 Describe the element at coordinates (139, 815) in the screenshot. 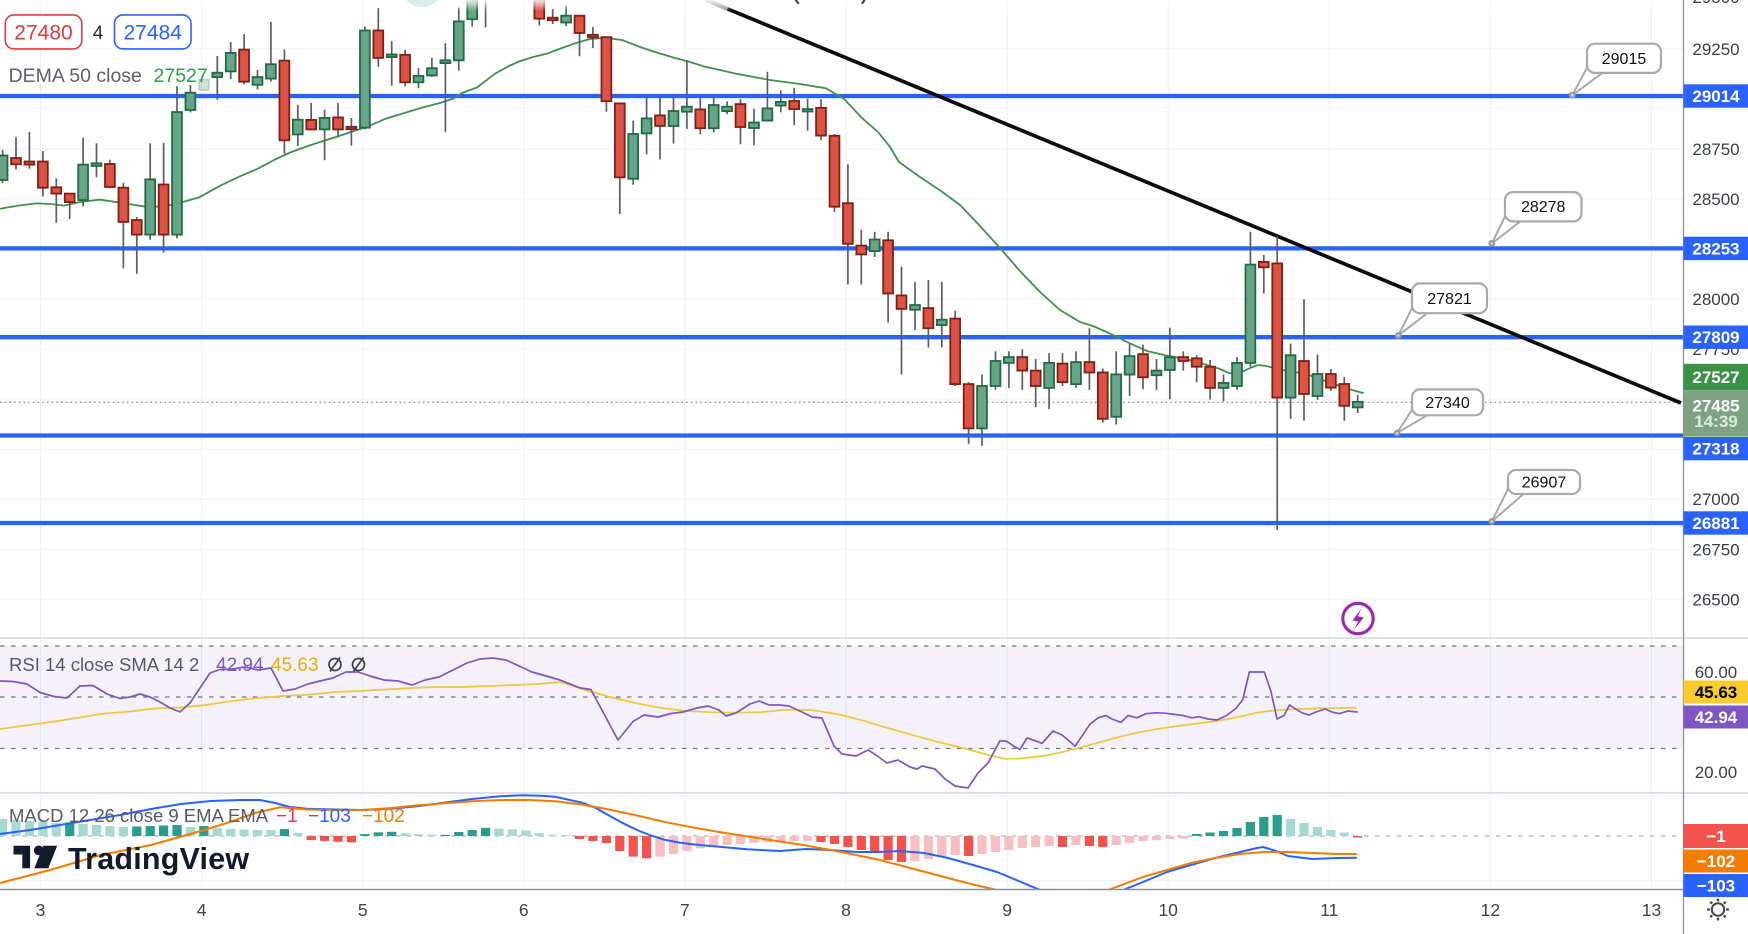

I see `svg-text: MACD 12 26 close 9 EMA EMA` at that location.